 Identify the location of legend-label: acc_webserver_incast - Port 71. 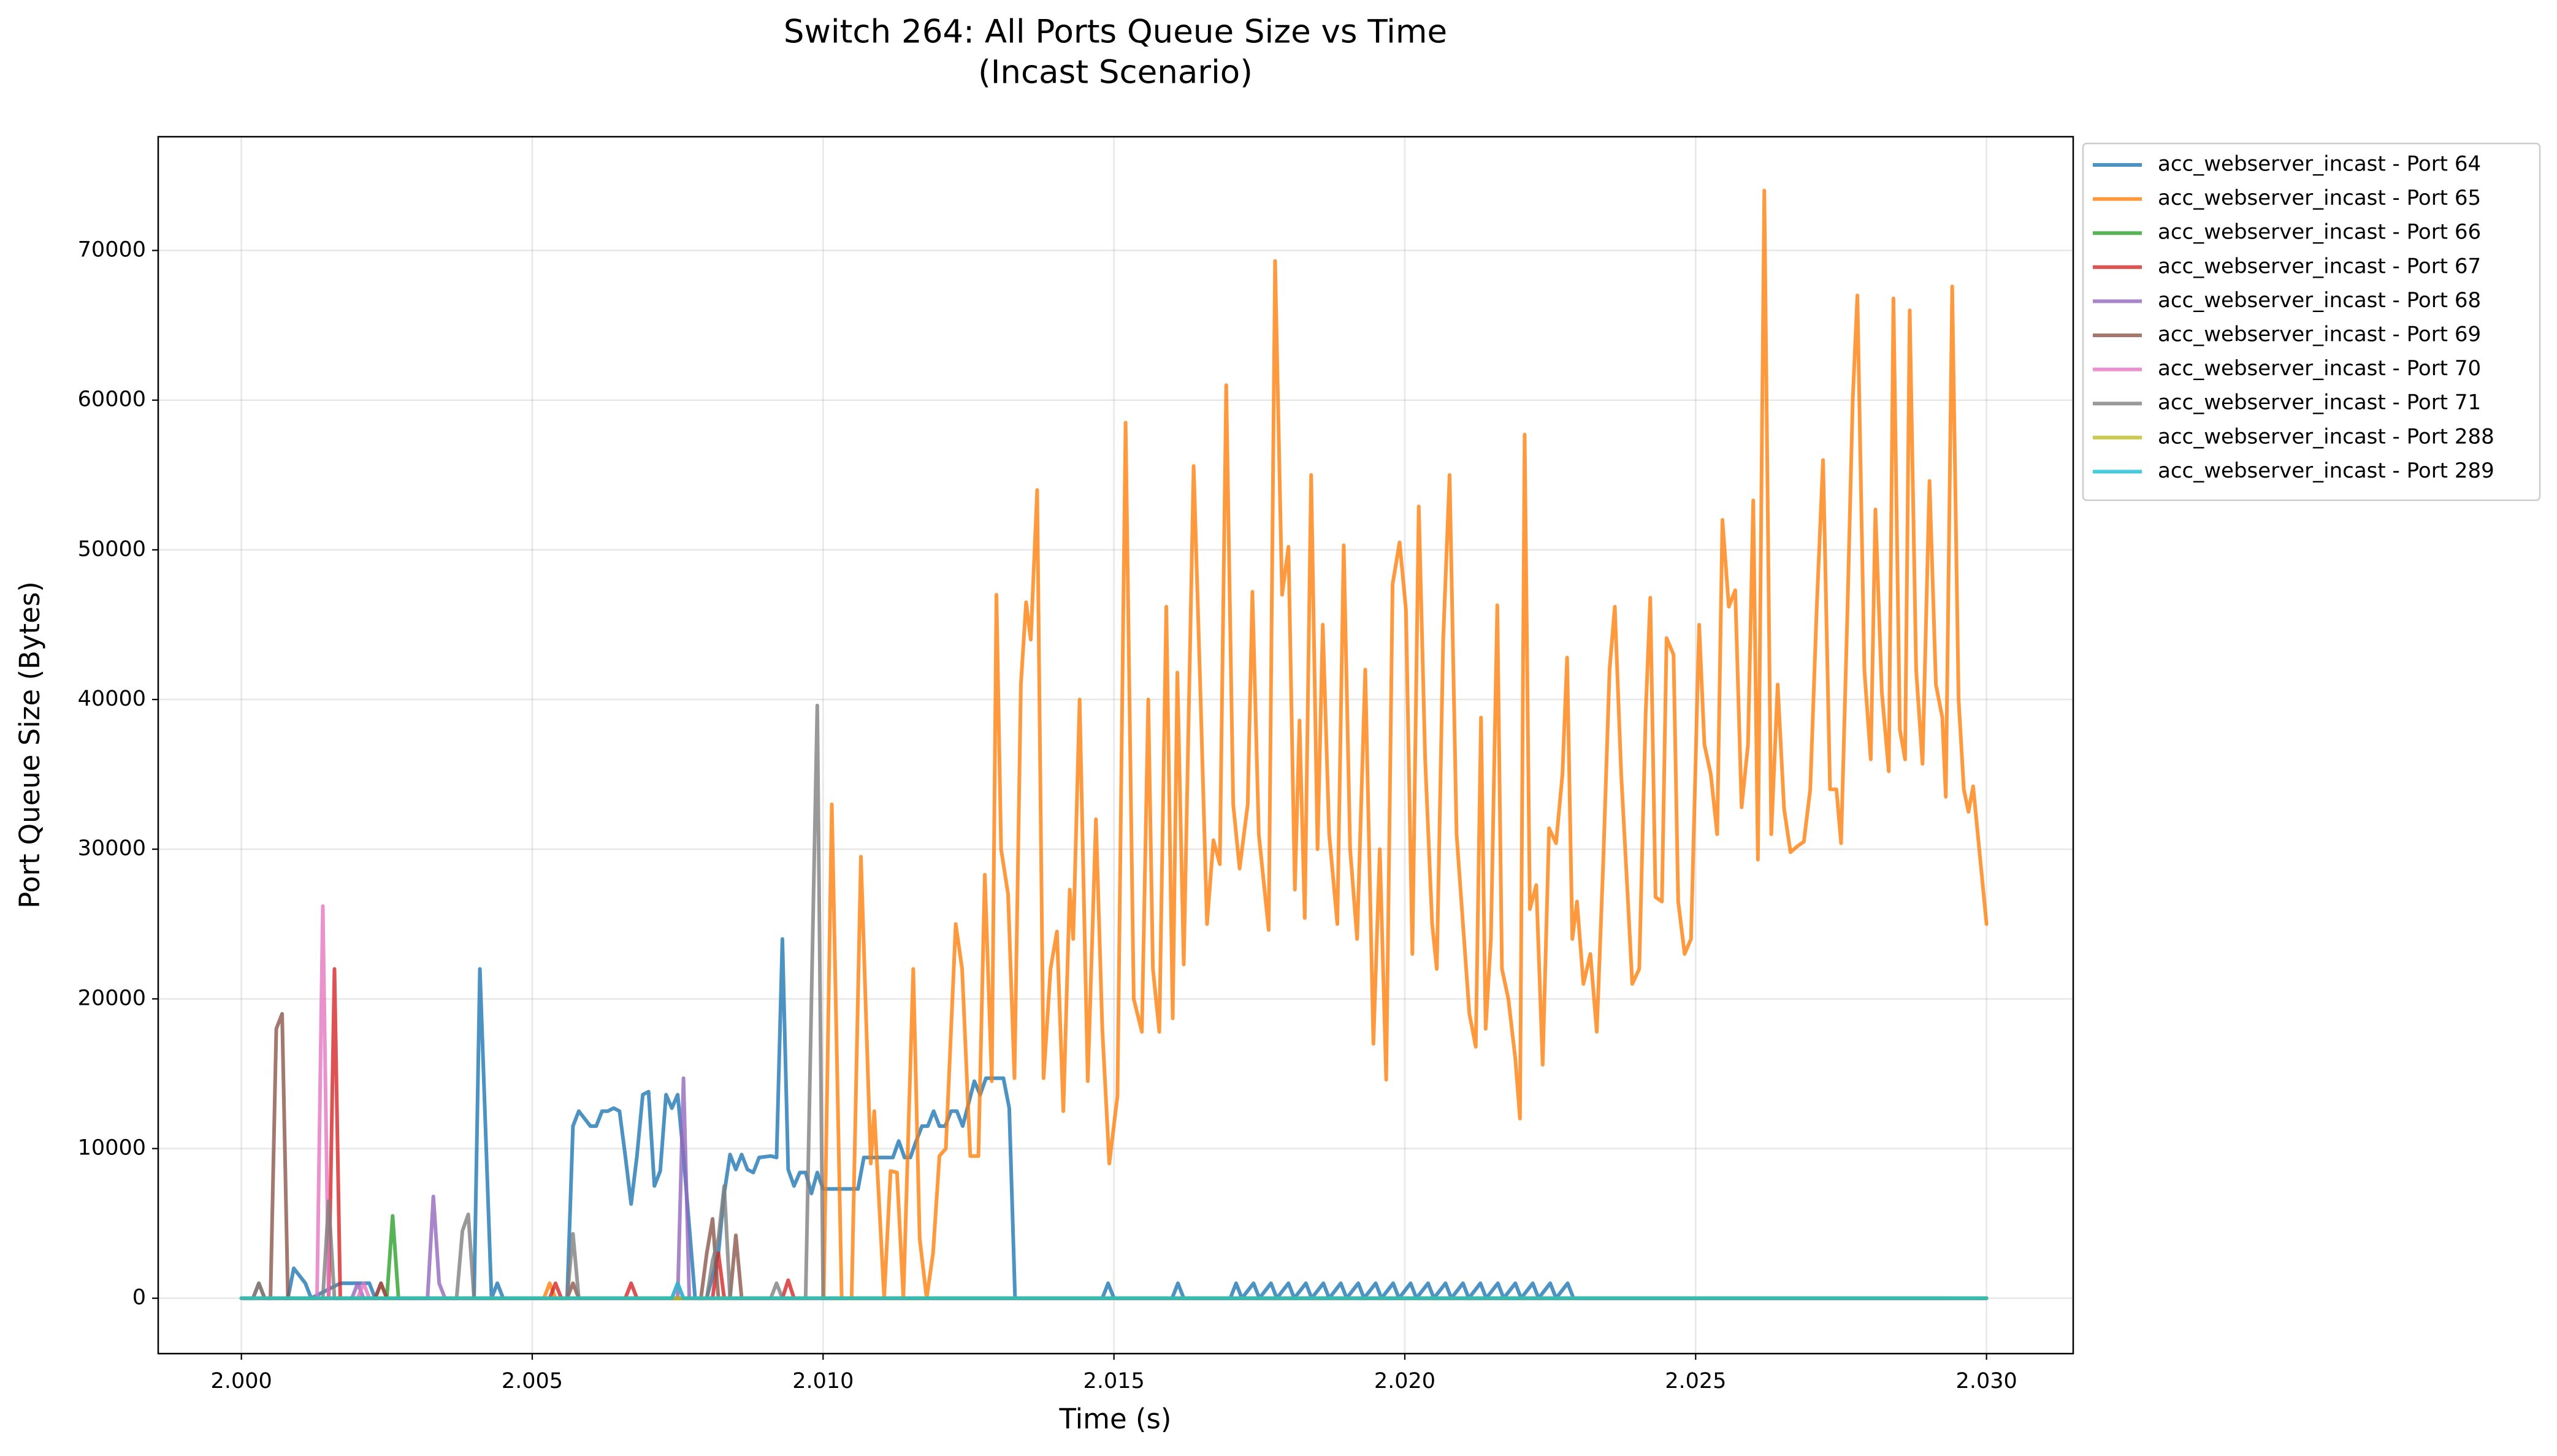
(2319, 403).